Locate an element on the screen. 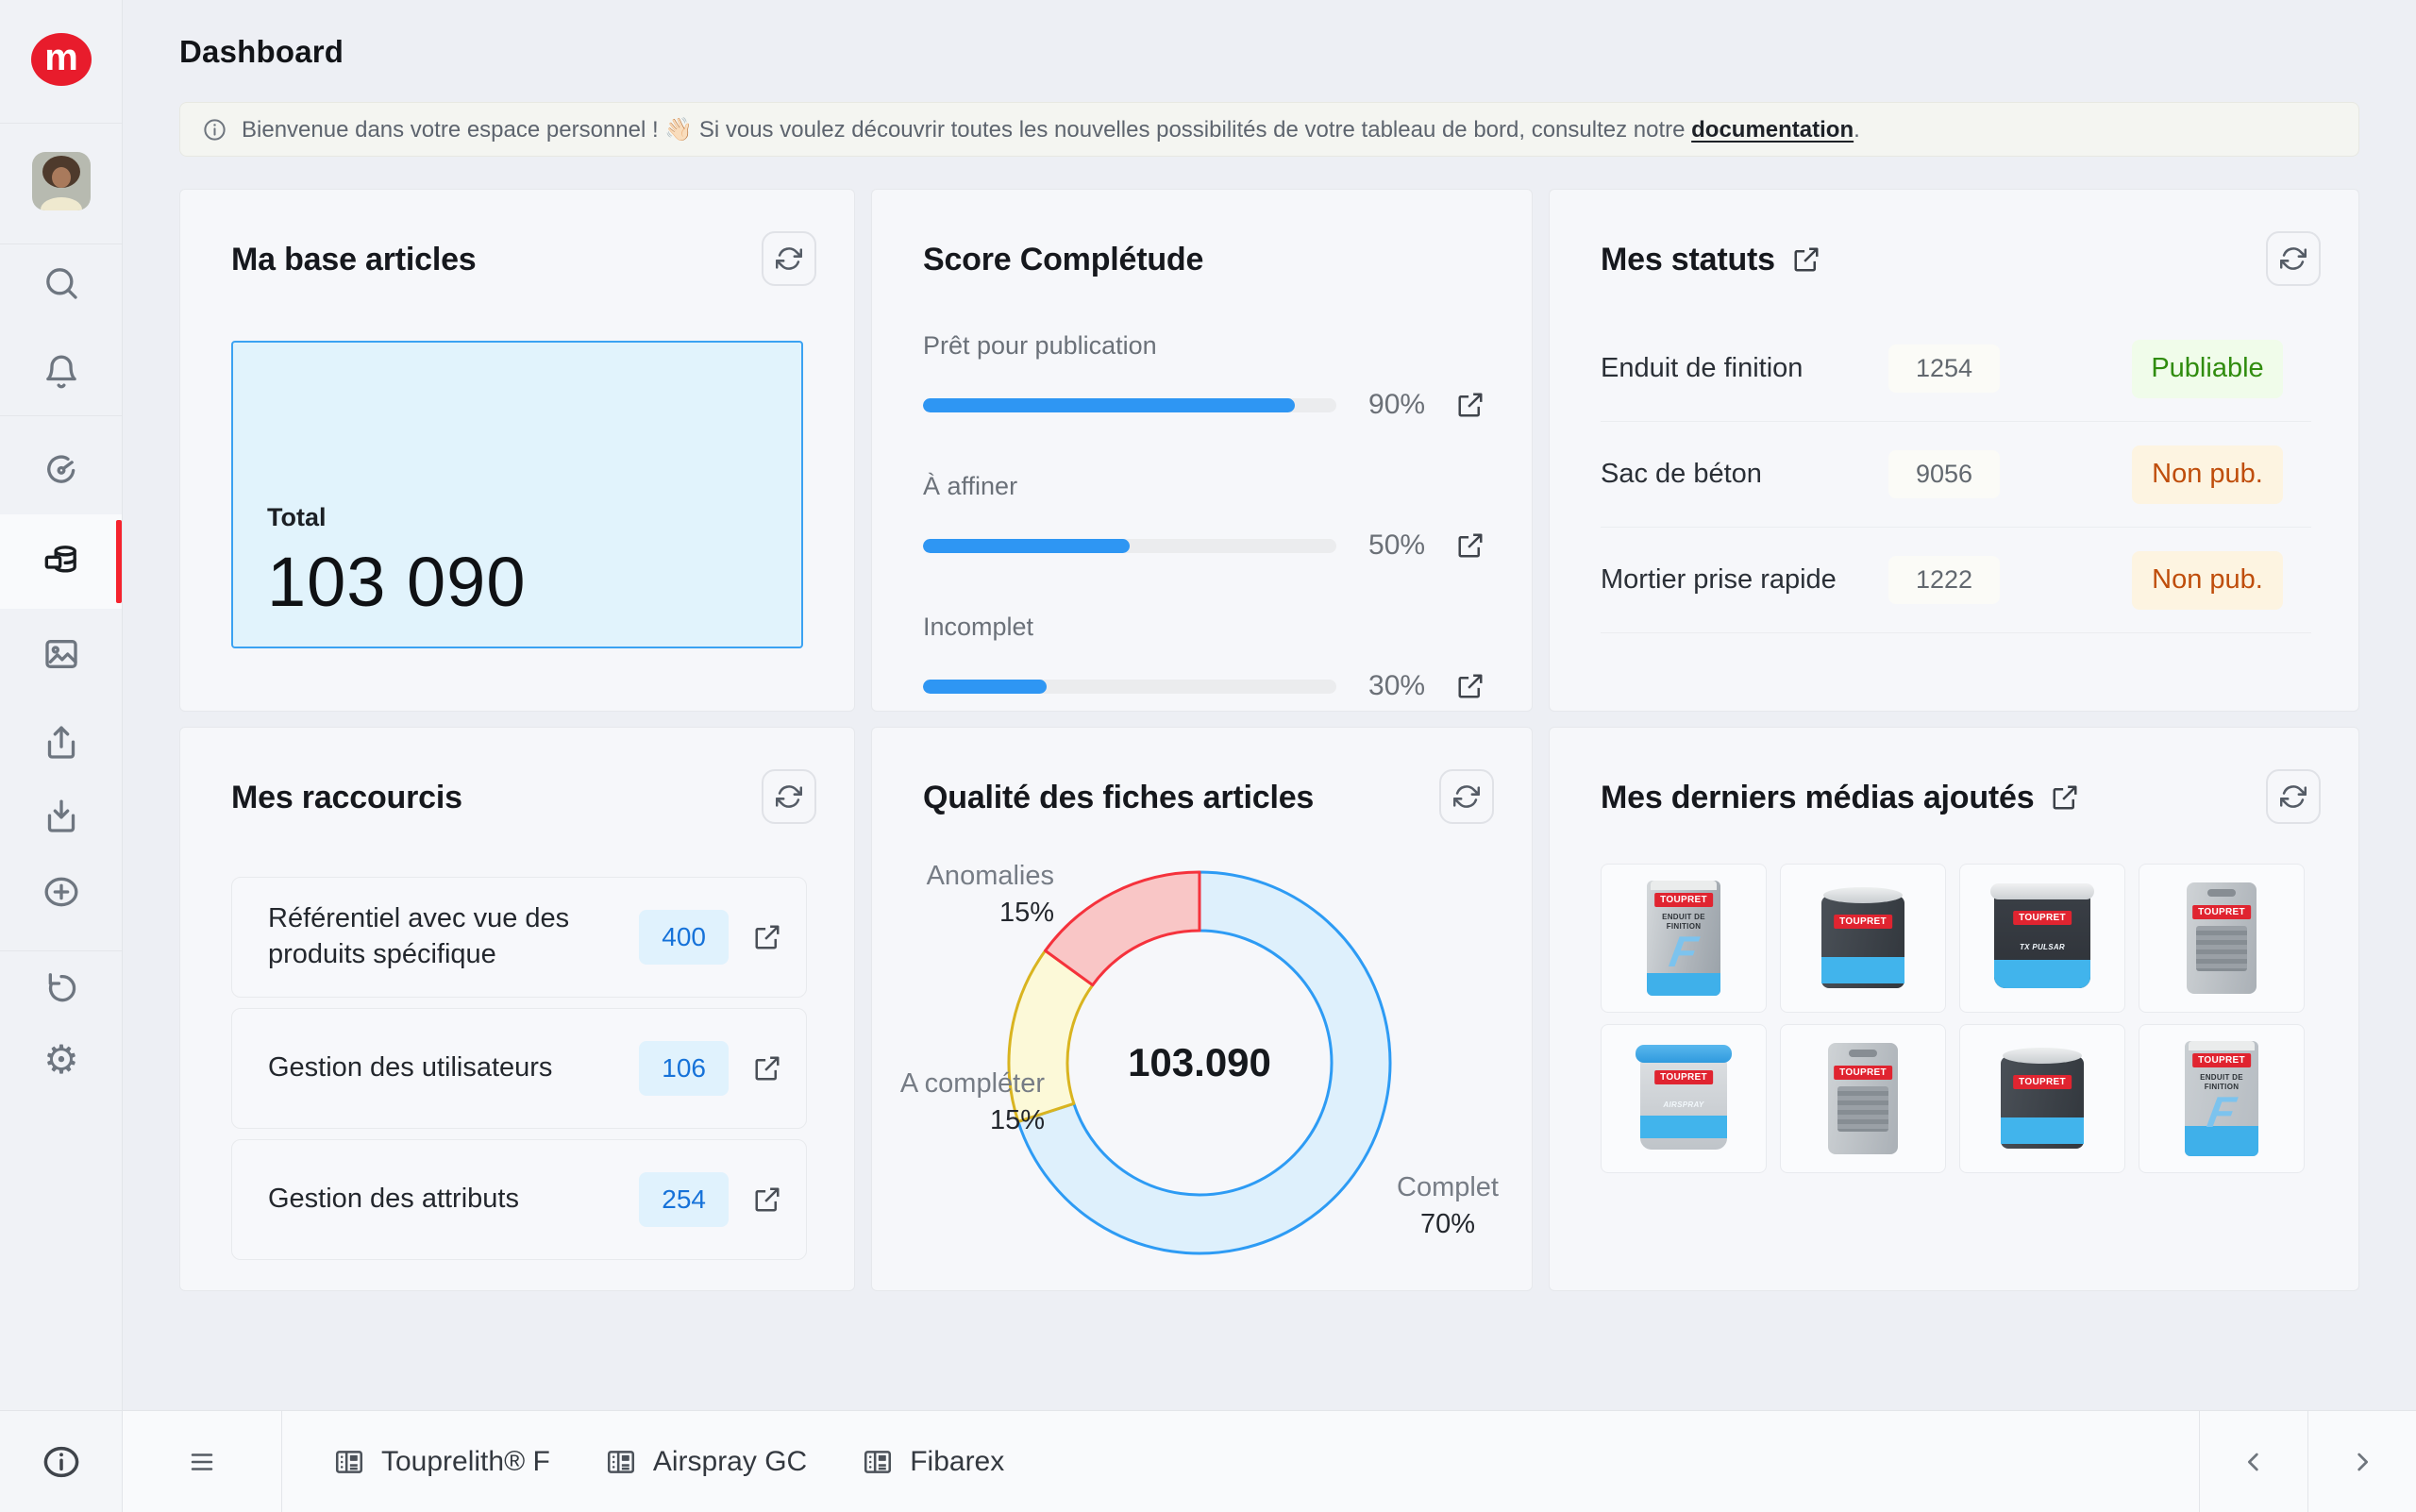 Image resolution: width=2416 pixels, height=1512 pixels. card-title: Mes statuts is located at coordinates (1688, 259).